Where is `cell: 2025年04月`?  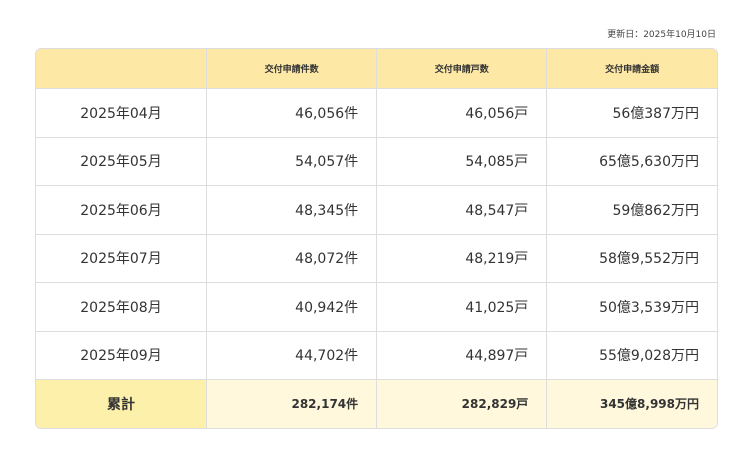 cell: 2025年04月 is located at coordinates (121, 113).